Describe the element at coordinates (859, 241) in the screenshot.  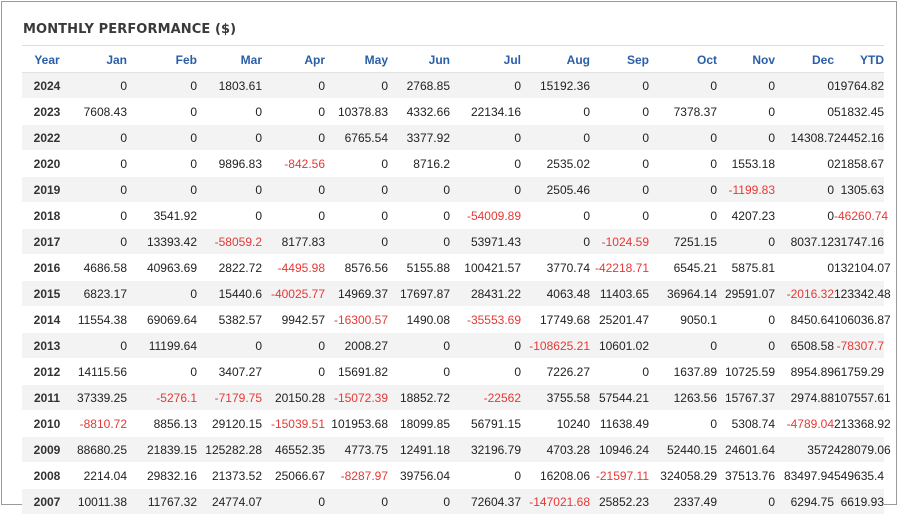
I see `ytd-cell: 31747.16` at that location.